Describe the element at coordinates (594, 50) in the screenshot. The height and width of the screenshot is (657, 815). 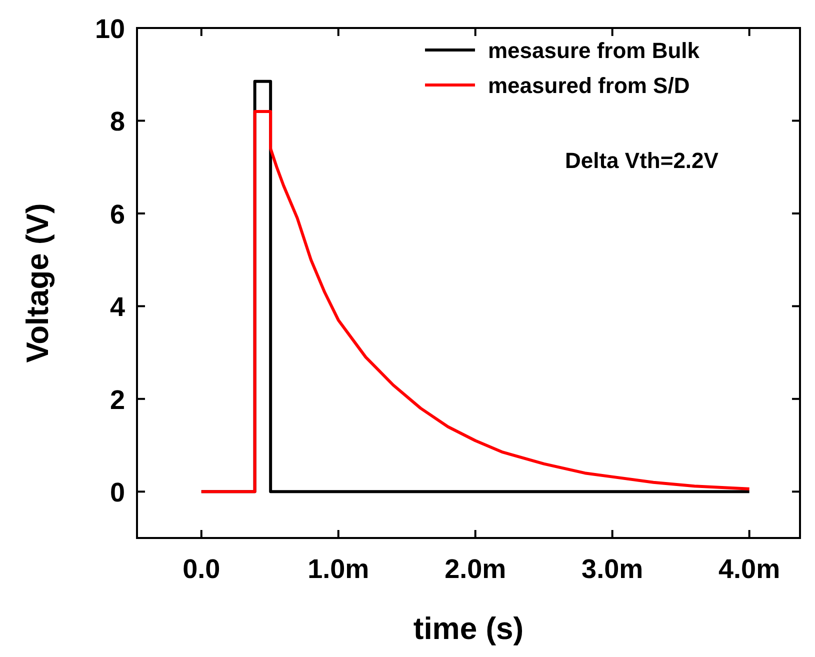
I see `legend-label: mesasure from Bulk` at that location.